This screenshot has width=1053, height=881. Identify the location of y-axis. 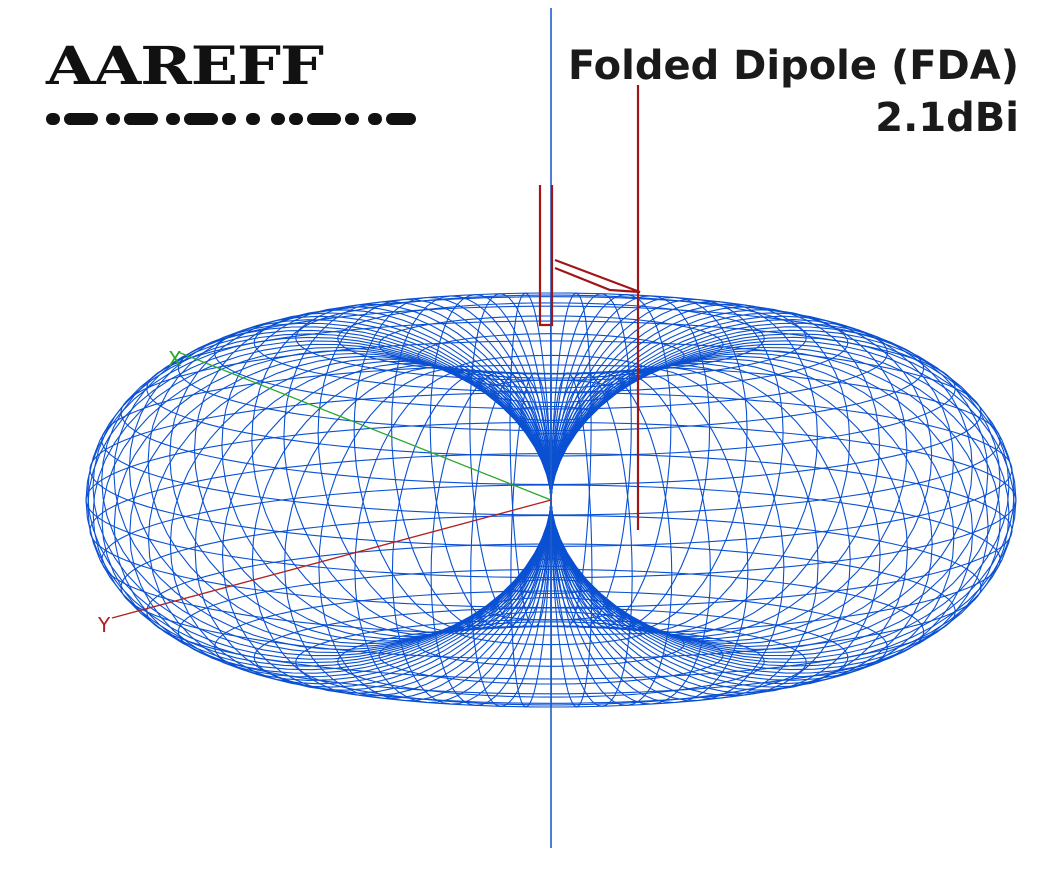
(331, 559).